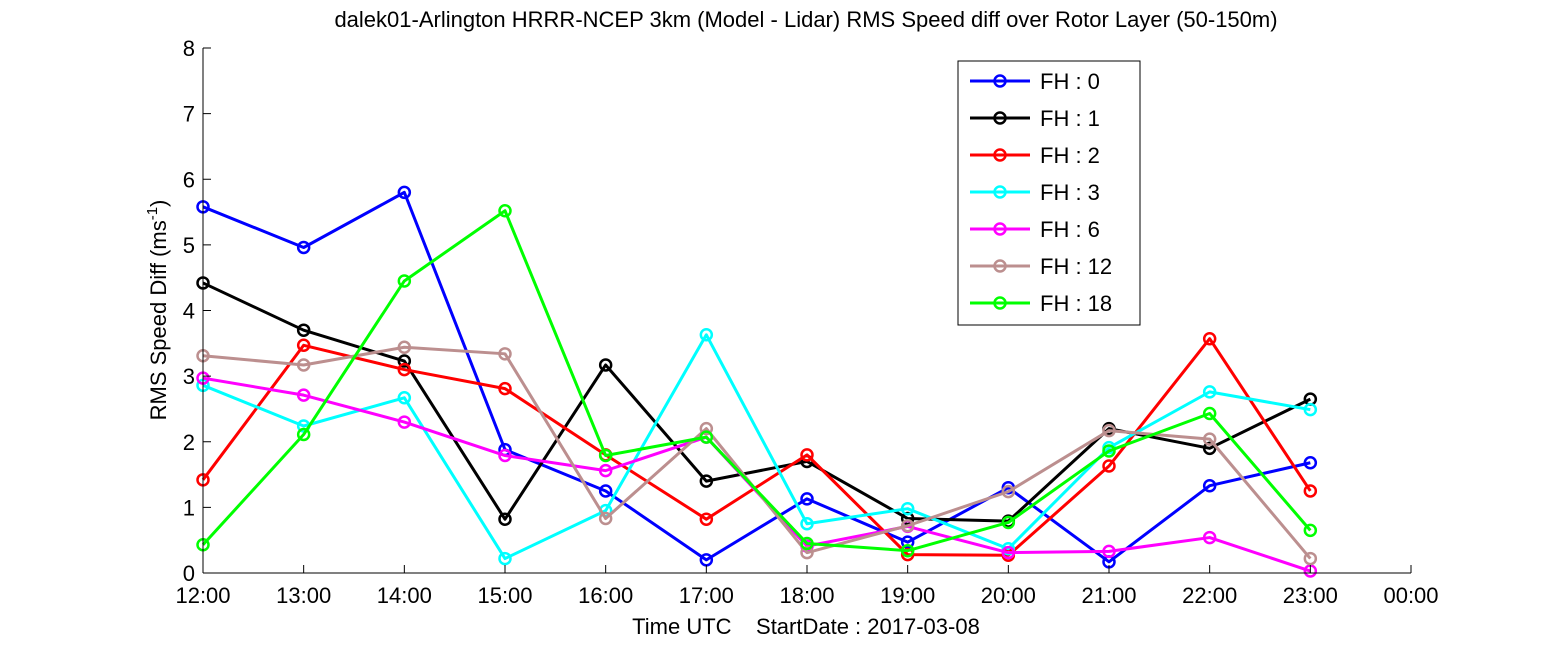 The height and width of the screenshot is (656, 1559). What do you see at coordinates (1310, 595) in the screenshot?
I see `x-tick-label: 23:00` at bounding box center [1310, 595].